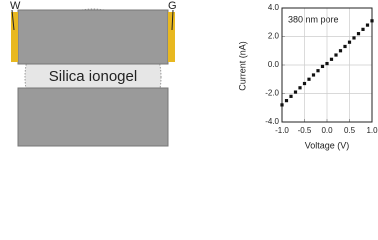  What do you see at coordinates (171, 37) in the screenshot?
I see `right-electrode` at bounding box center [171, 37].